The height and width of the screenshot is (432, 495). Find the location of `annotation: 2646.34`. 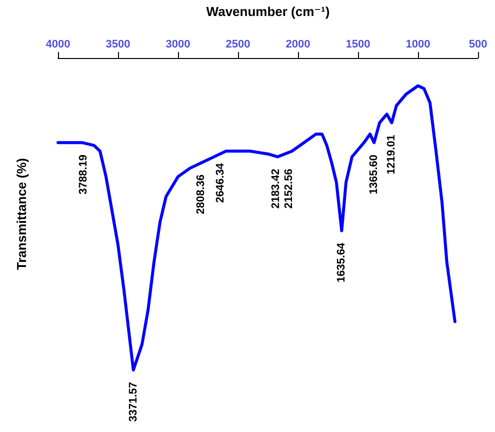

annotation: 2646.34 is located at coordinates (220, 182).